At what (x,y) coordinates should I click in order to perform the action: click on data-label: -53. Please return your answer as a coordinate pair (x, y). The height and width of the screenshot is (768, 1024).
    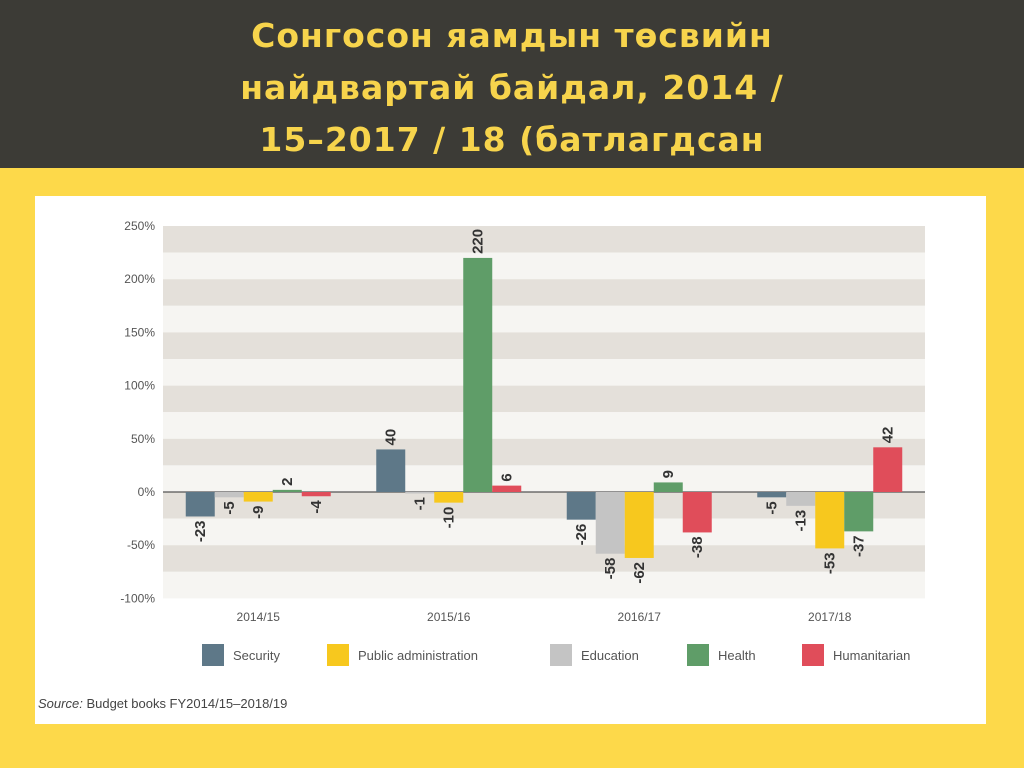
    Looking at the image, I should click on (830, 563).